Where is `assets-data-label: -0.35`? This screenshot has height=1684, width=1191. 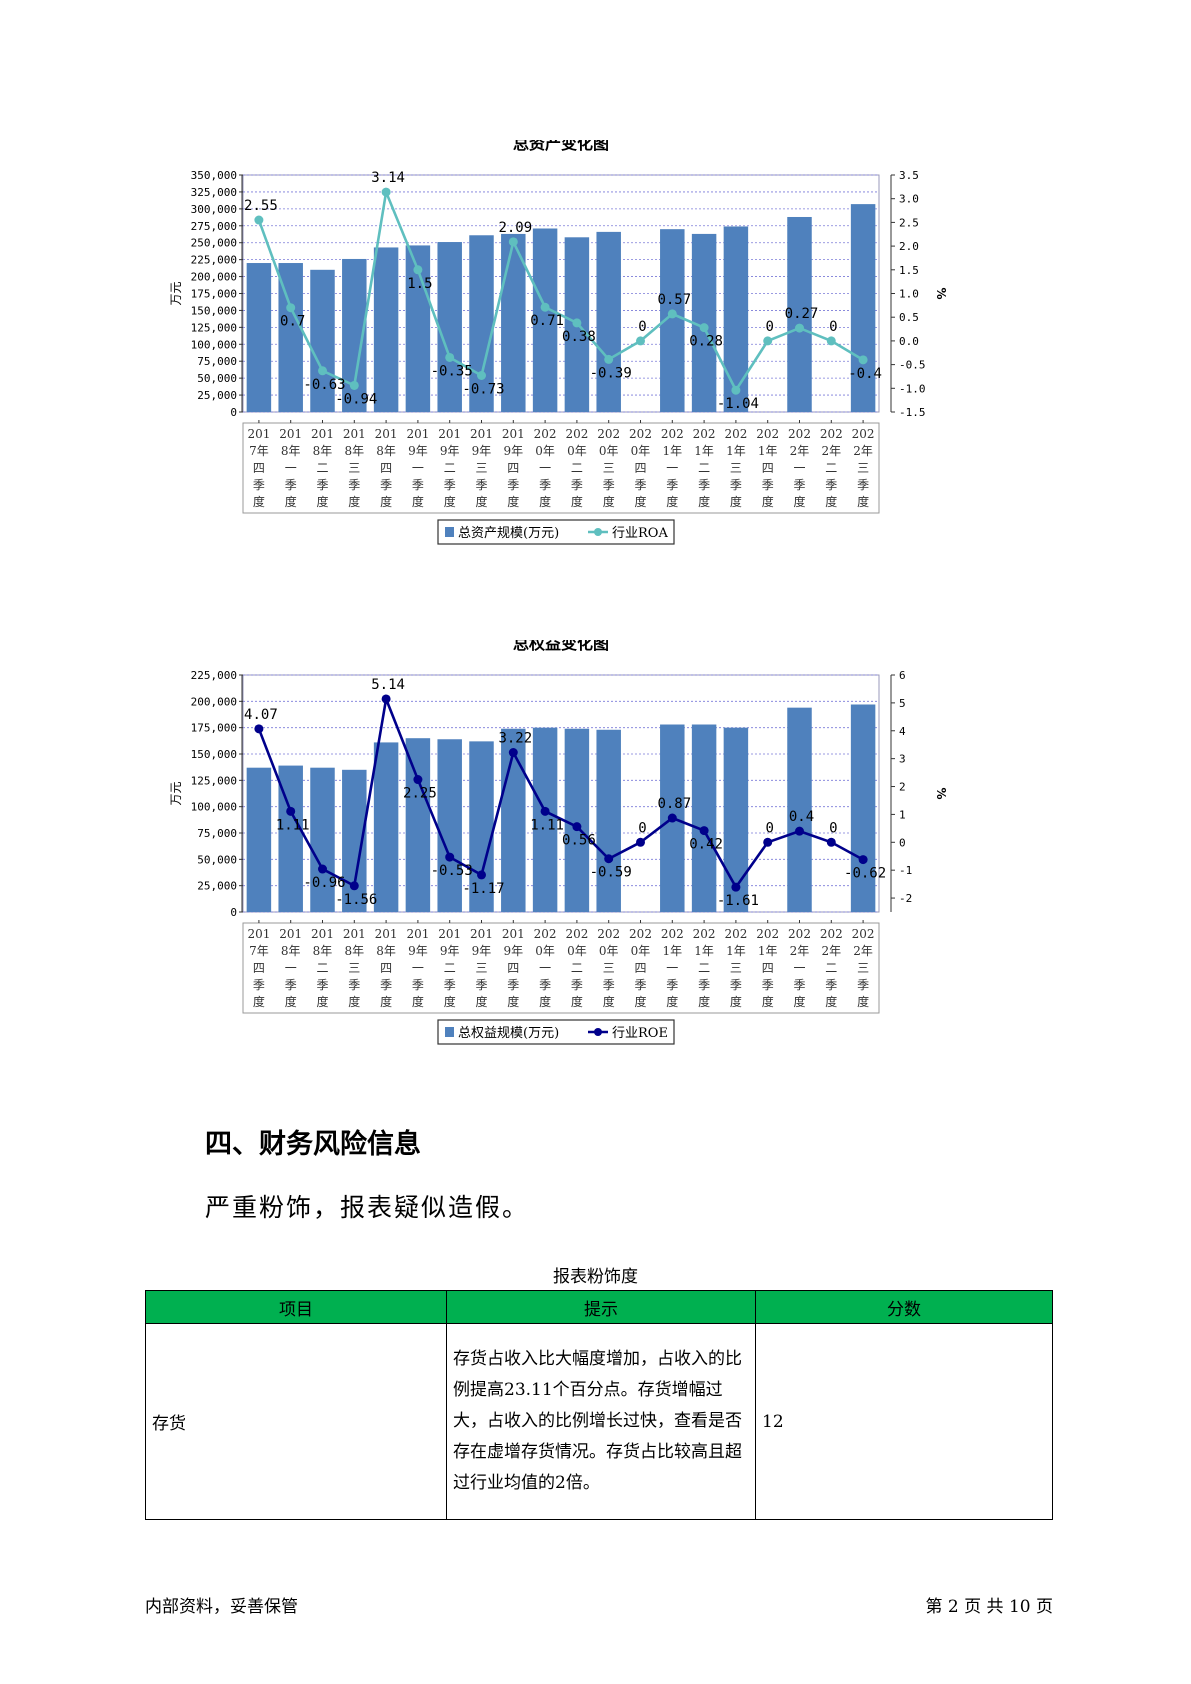
assets-data-label: -0.35 is located at coordinates (452, 371).